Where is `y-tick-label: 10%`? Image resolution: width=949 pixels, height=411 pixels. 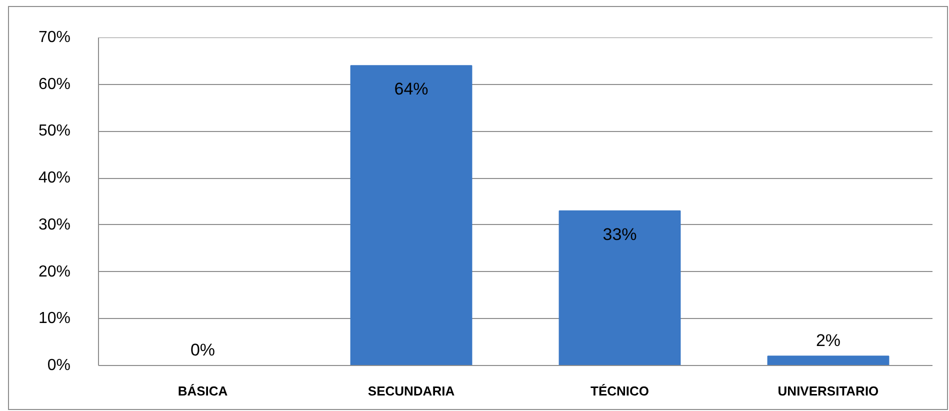 y-tick-label: 10% is located at coordinates (54, 319).